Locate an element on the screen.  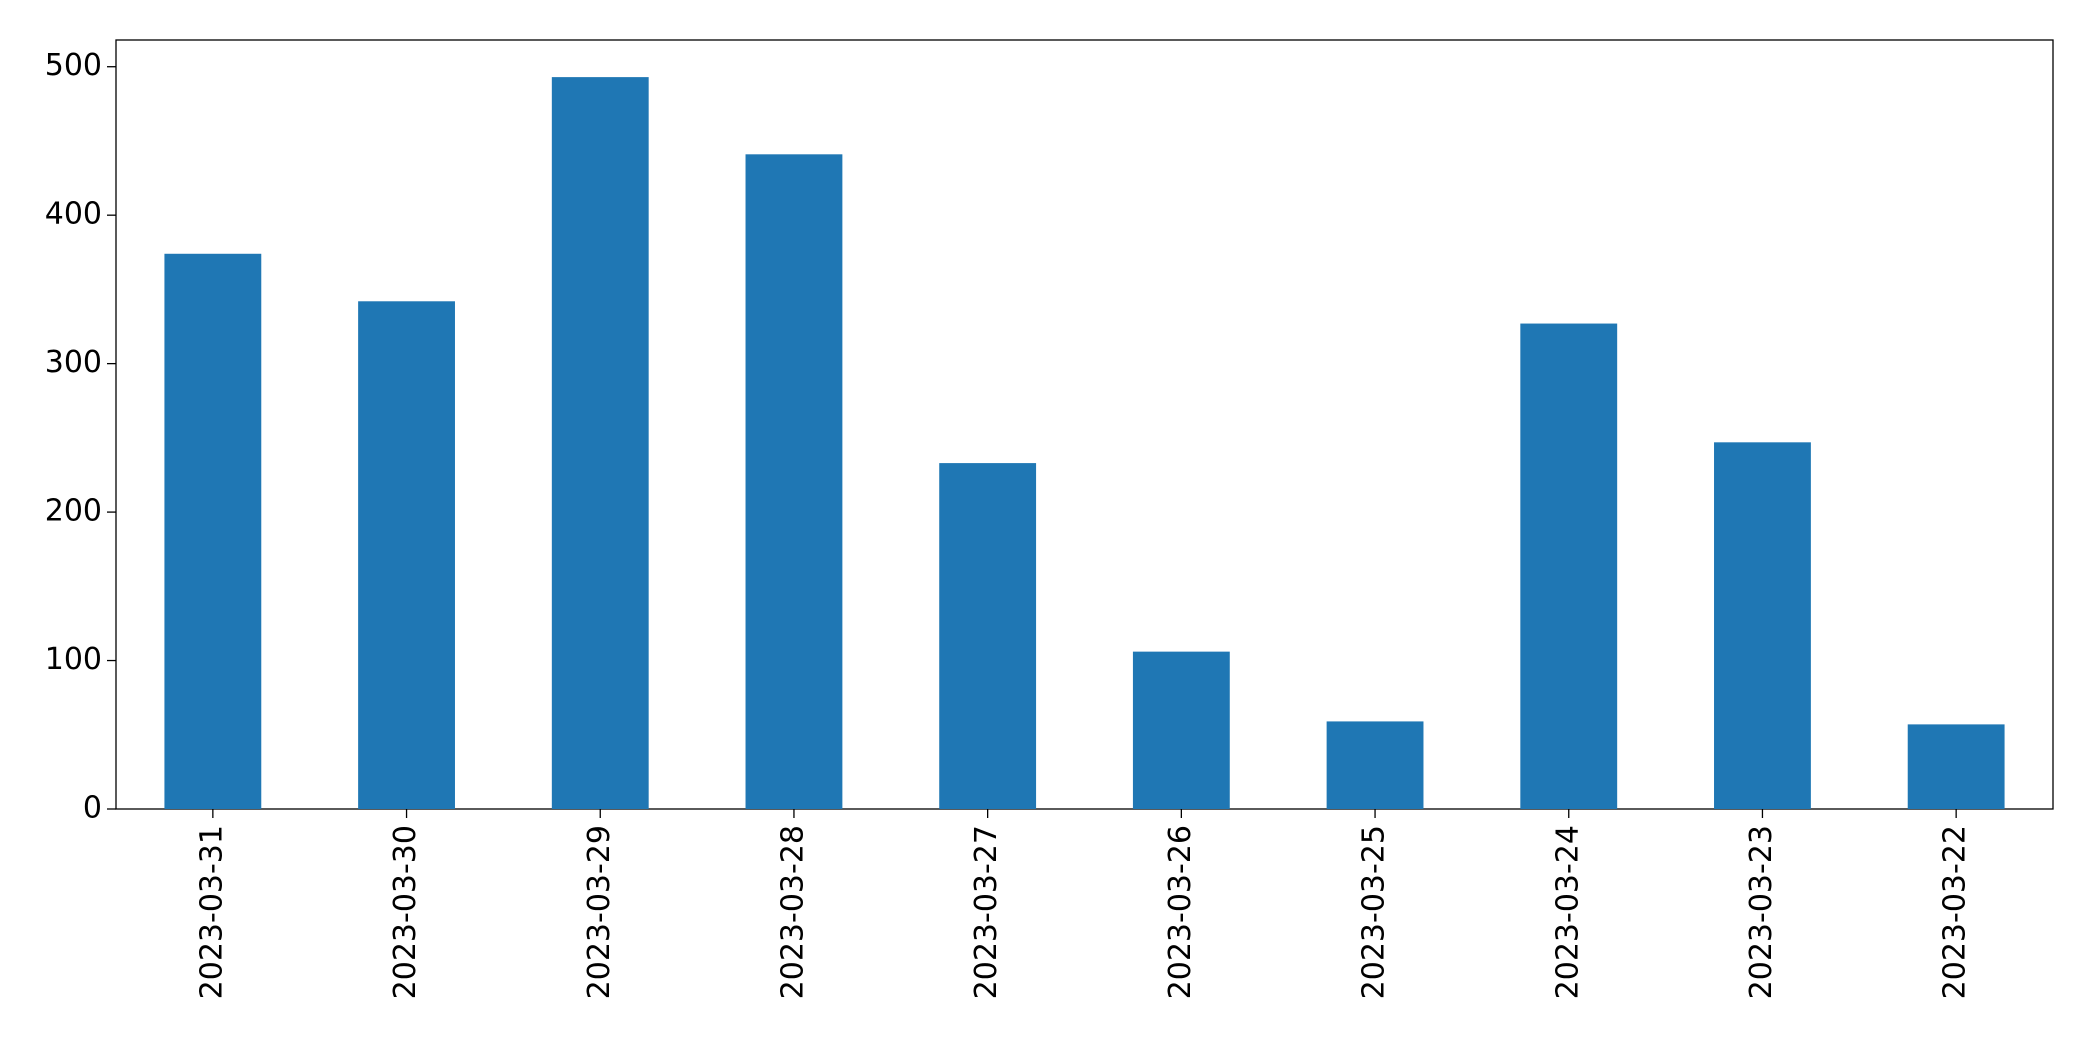
x-tick-label: 2023-03-27 is located at coordinates (986, 912).